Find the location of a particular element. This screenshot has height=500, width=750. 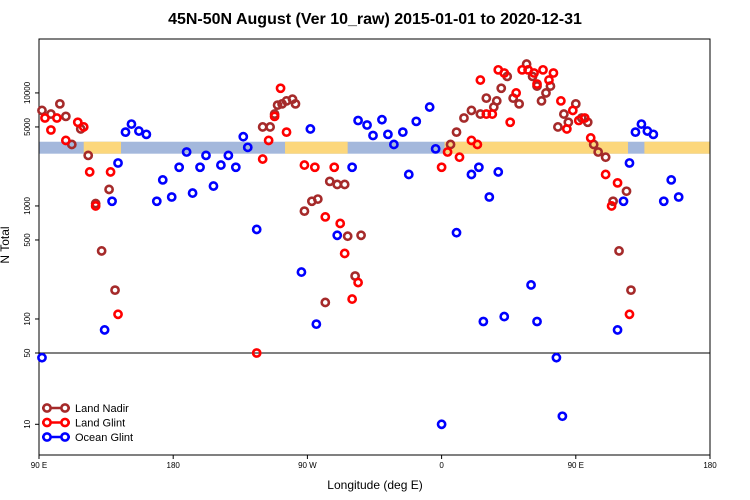

x-axis-label: Longitude (deg E) is located at coordinates (374, 485).